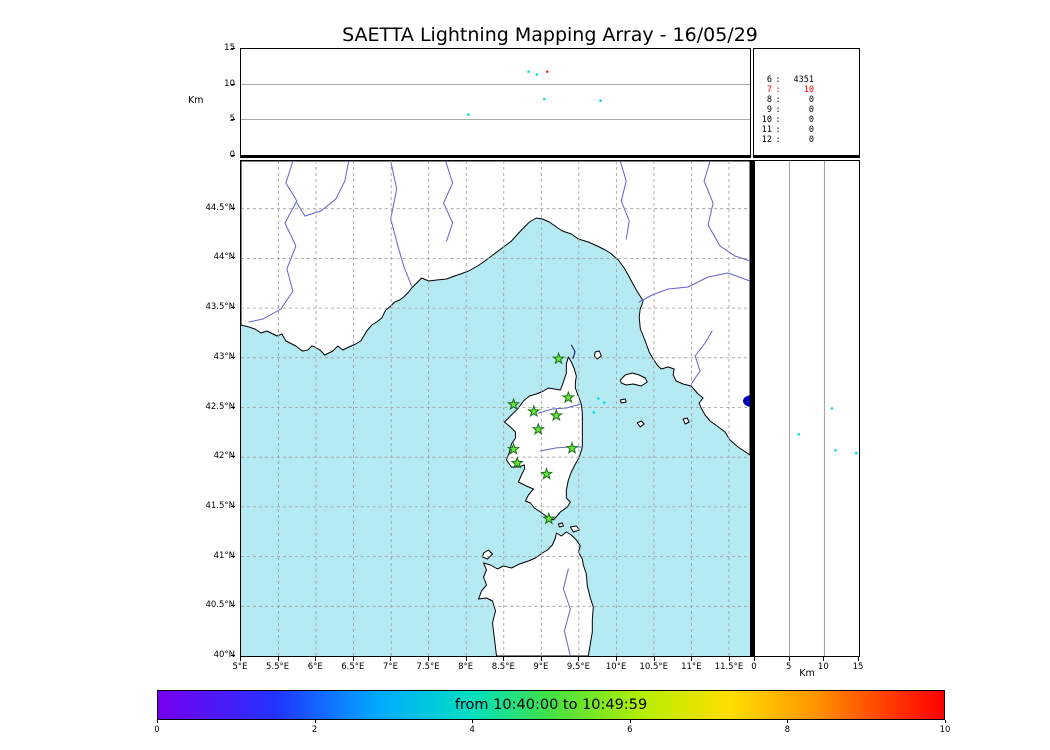 The height and width of the screenshot is (750, 1050). What do you see at coordinates (806, 120) in the screenshot?
I see `altitude-count-row: 10: 0` at bounding box center [806, 120].